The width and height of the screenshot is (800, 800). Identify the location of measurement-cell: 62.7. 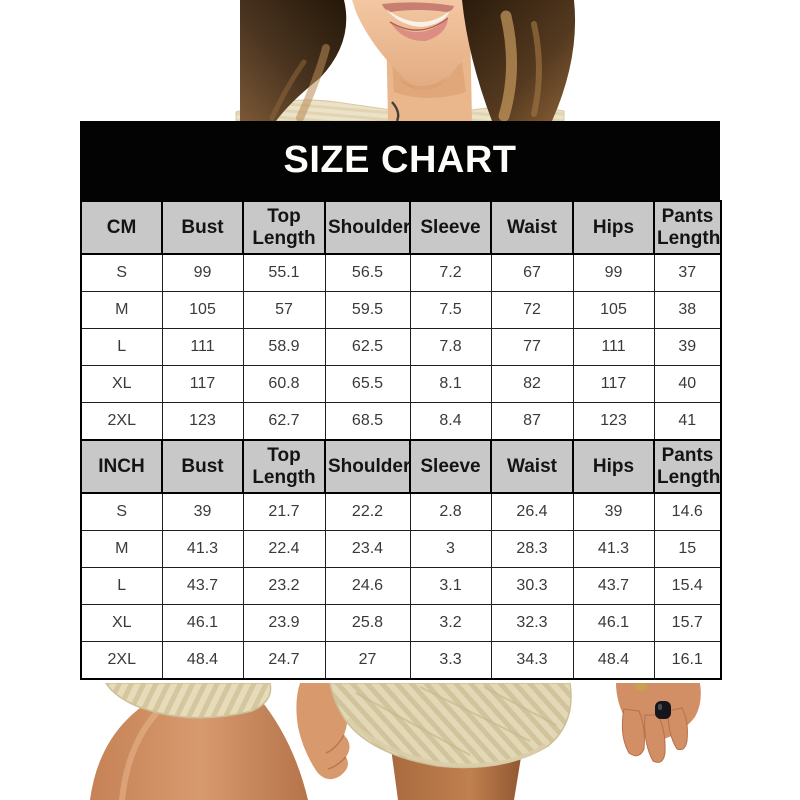
(284, 421).